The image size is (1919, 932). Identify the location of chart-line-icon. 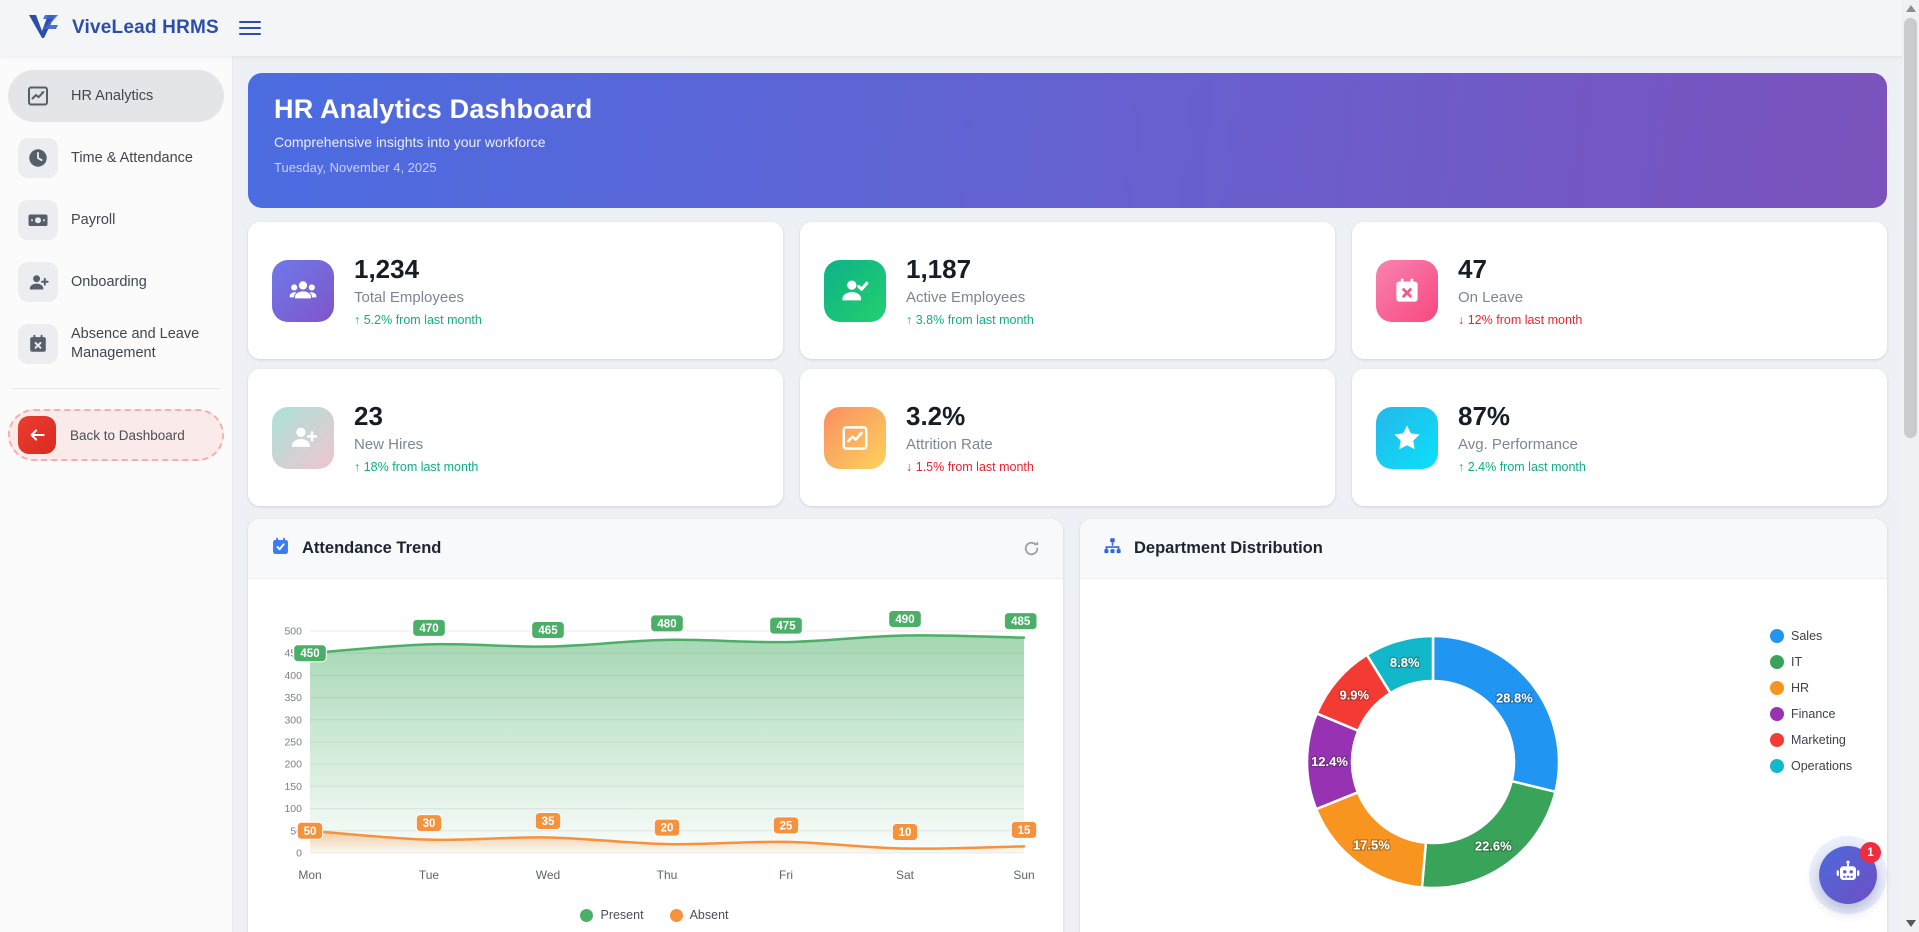
(38, 96).